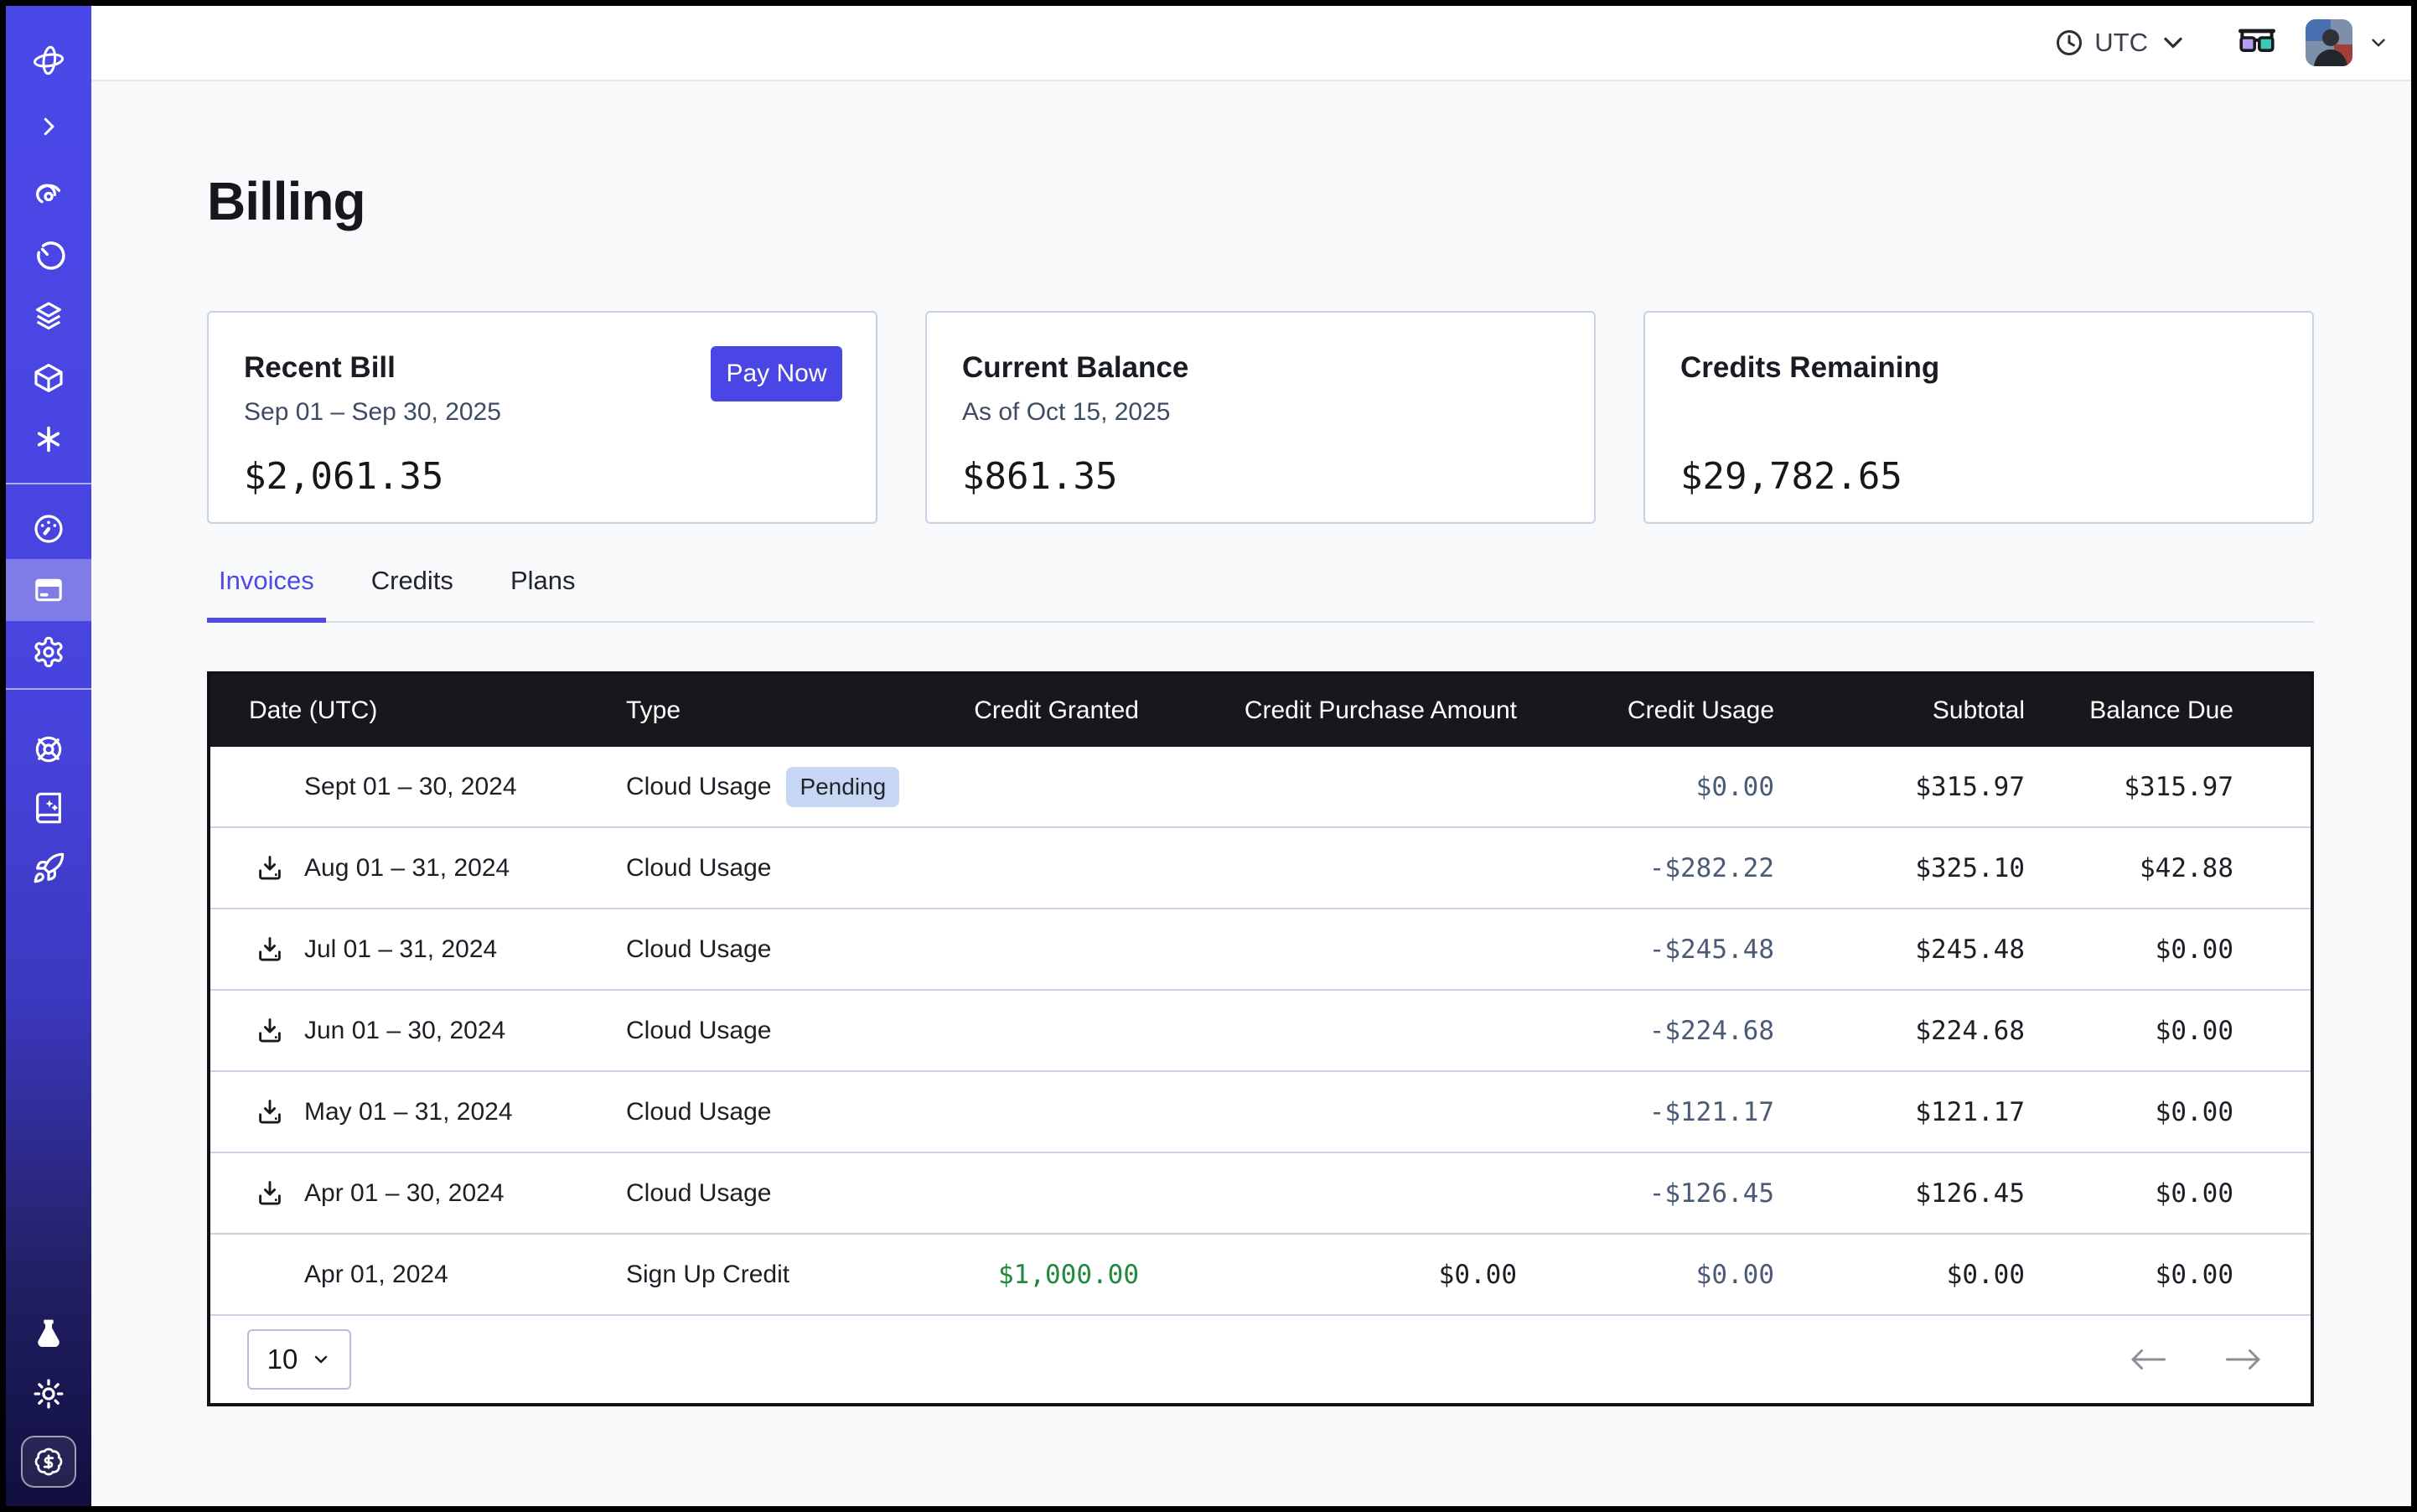 This screenshot has height=1512, width=2417. What do you see at coordinates (2178, 786) in the screenshot?
I see `balance-due: $315.97` at bounding box center [2178, 786].